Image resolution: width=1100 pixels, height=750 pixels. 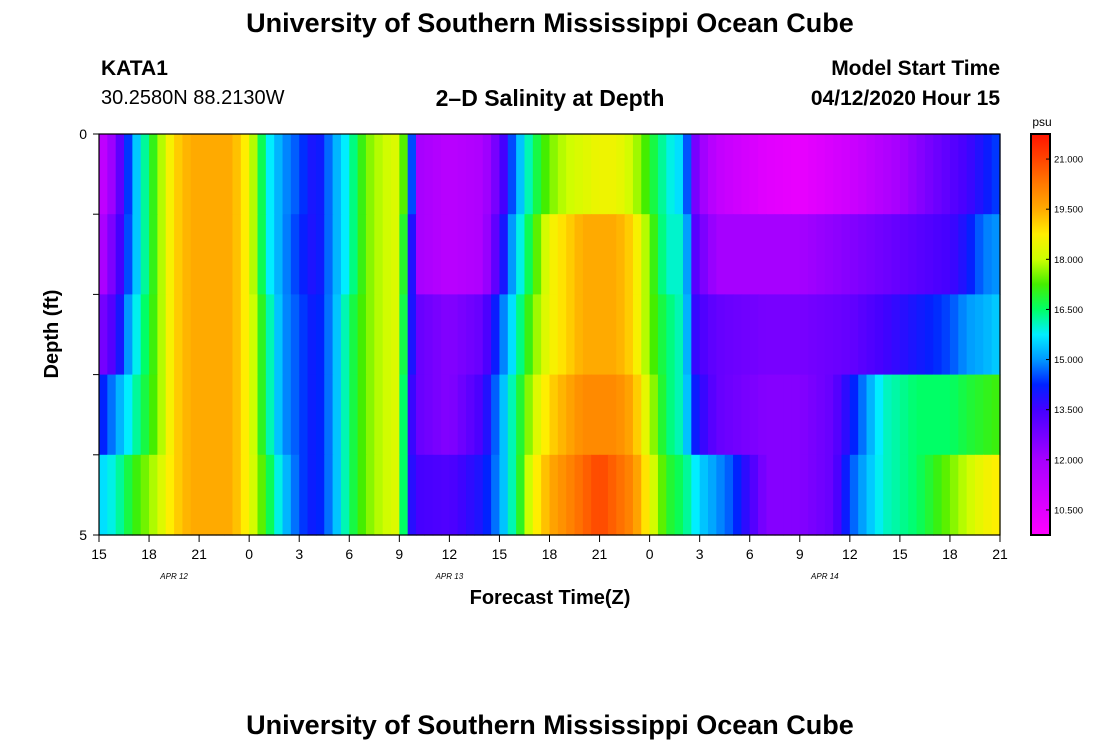 What do you see at coordinates (450, 554) in the screenshot?
I see `x-tick-label: 12` at bounding box center [450, 554].